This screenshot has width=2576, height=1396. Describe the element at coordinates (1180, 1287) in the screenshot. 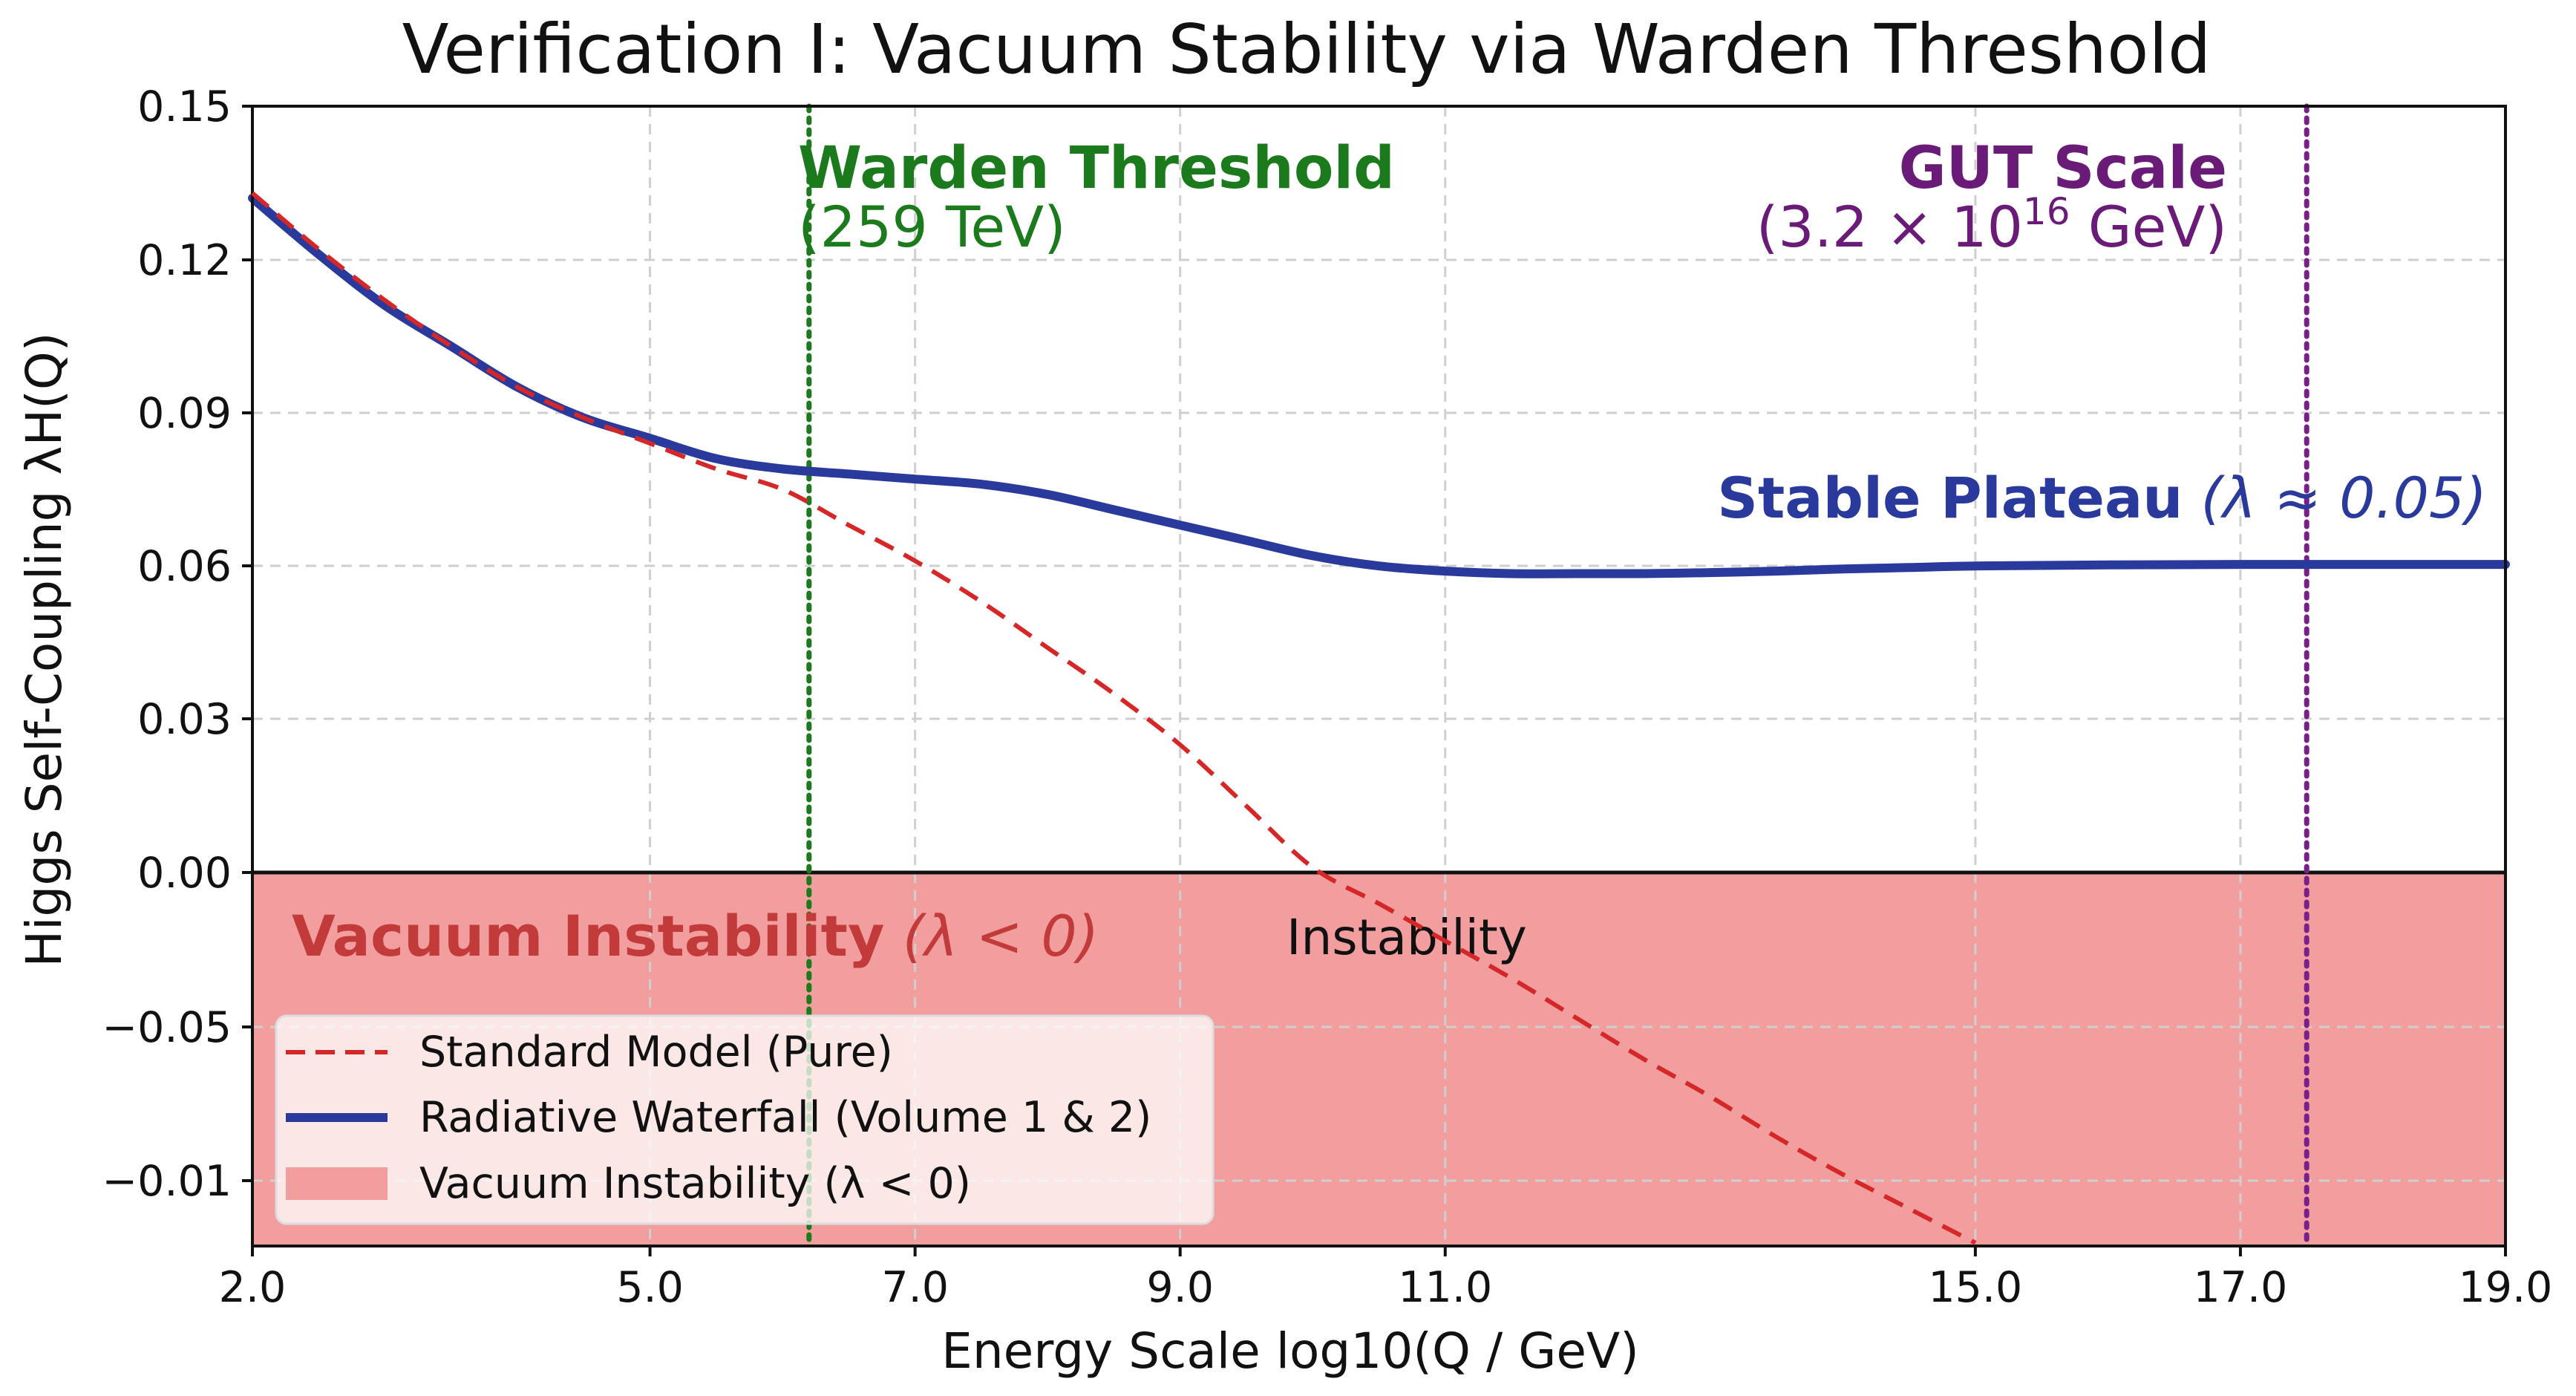

I see `x-tick-label: 9.0` at that location.